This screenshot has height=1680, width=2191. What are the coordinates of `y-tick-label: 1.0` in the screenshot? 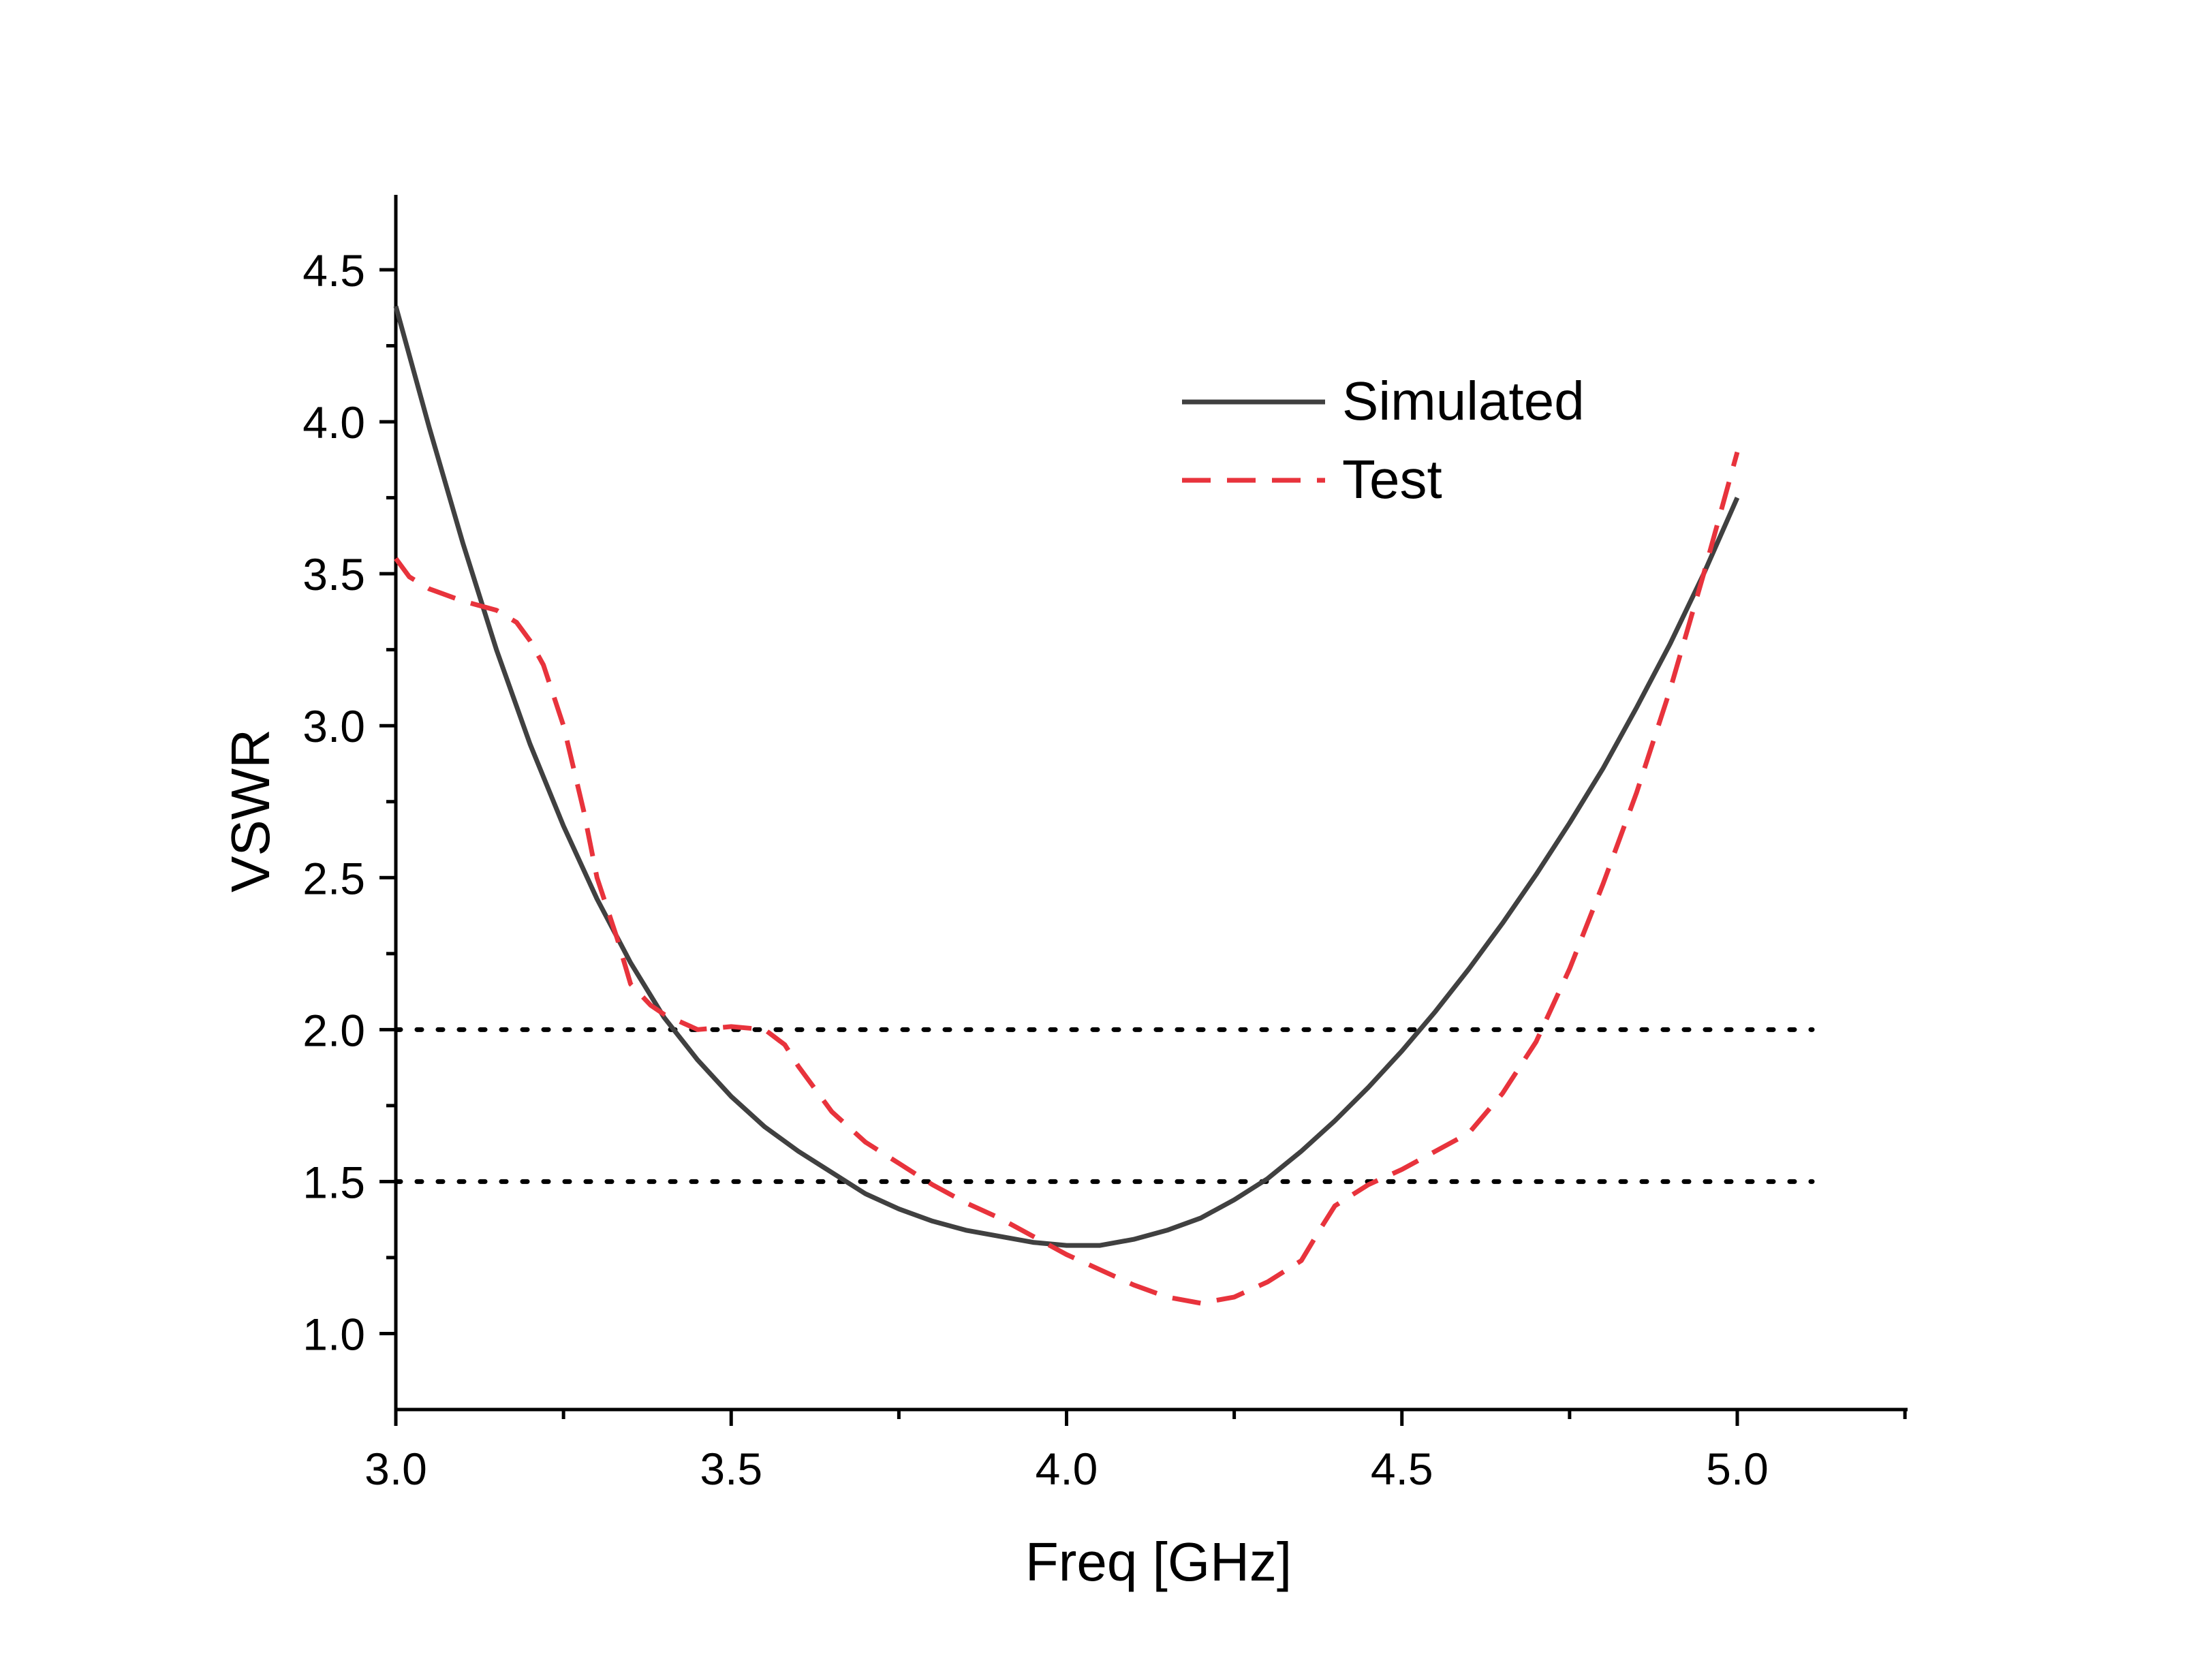 It's located at (333, 1334).